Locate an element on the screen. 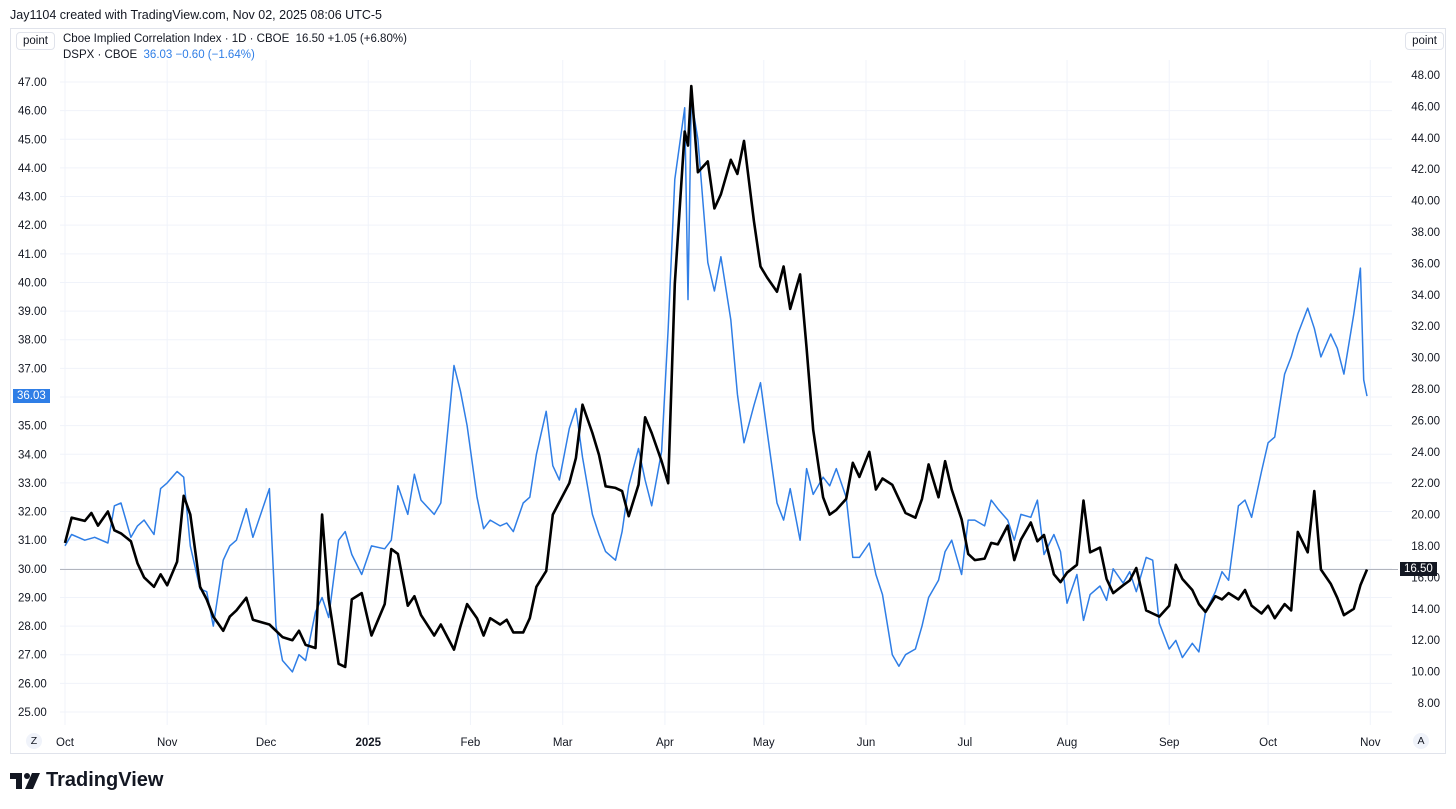 The width and height of the screenshot is (1456, 809). left-axis-tick: 27.00 is located at coordinates (32, 656).